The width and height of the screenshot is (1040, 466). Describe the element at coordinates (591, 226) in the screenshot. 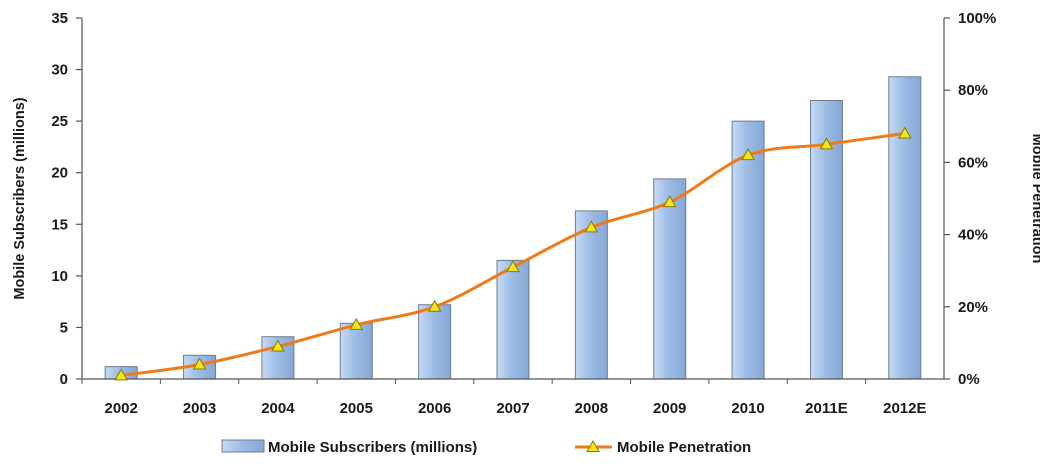

I see `penetration-point-2008` at that location.